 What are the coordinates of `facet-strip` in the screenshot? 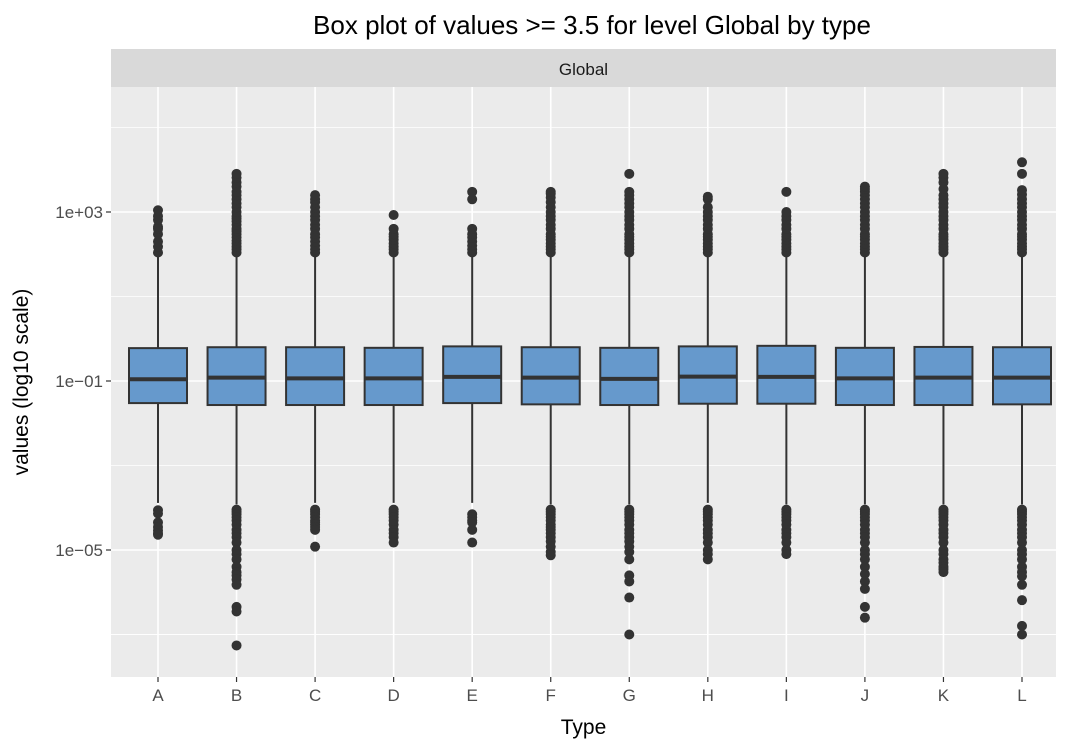 It's located at (583, 68).